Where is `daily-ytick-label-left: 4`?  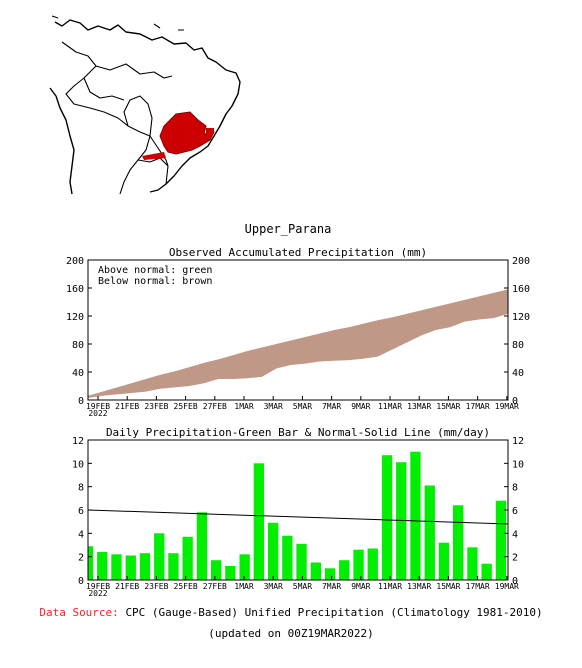 daily-ytick-label-left: 4 is located at coordinates (81, 534).